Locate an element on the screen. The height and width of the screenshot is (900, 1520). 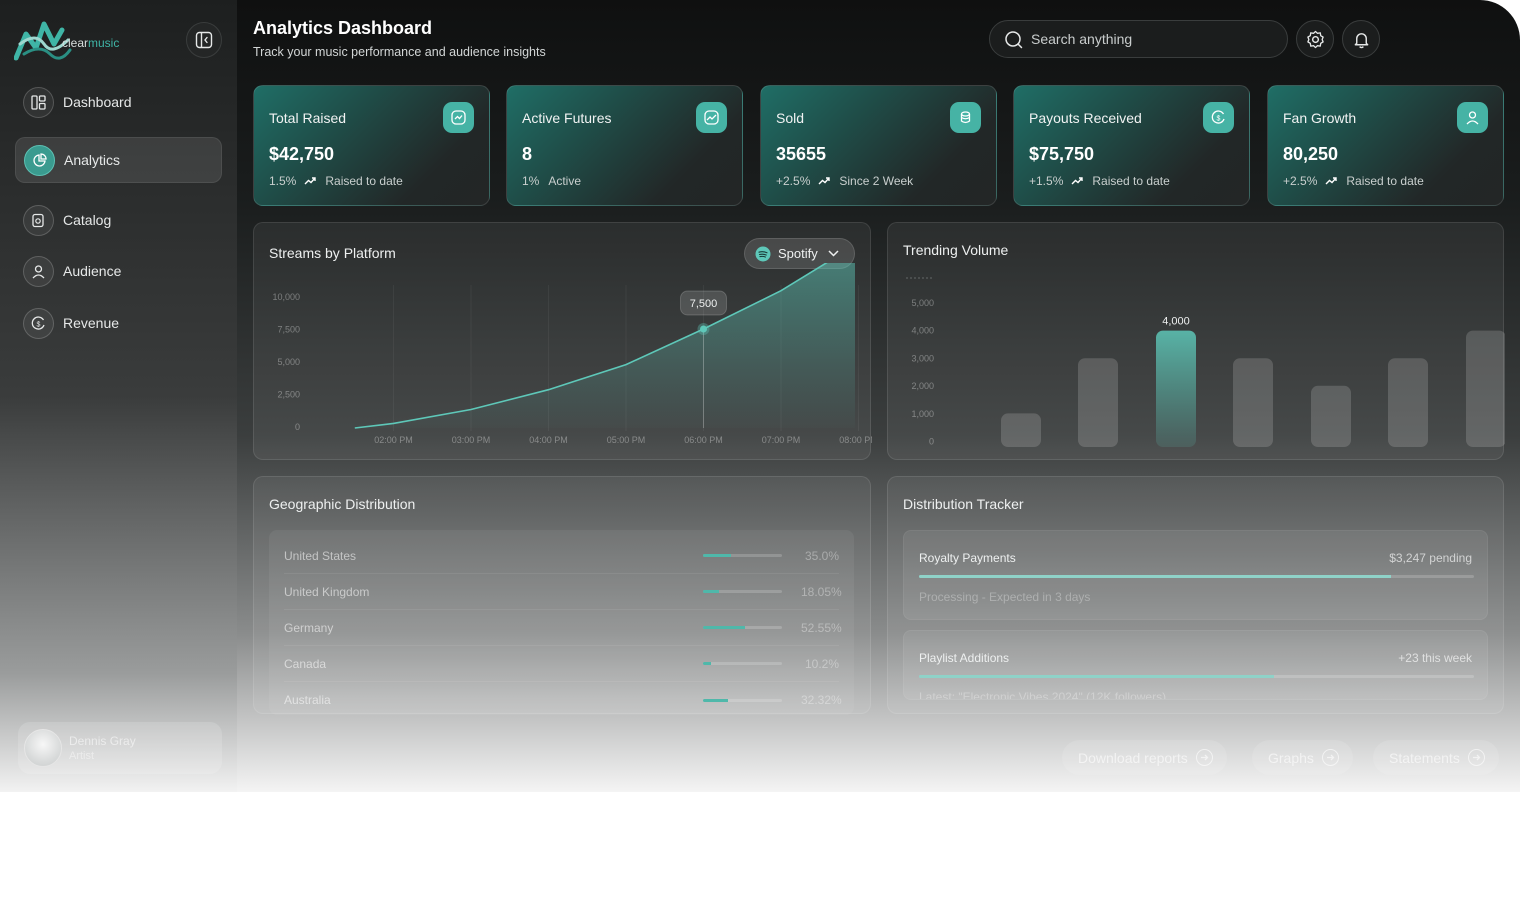
country-name: Canada is located at coordinates (305, 663).